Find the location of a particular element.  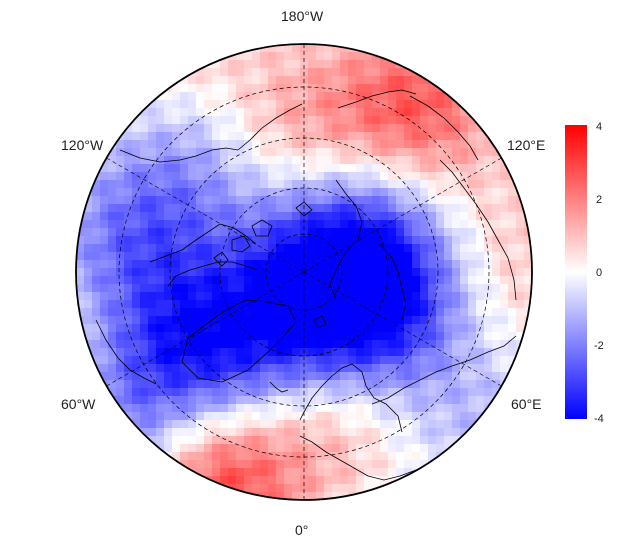

lon-label-180w: 180°W is located at coordinates (302, 16).